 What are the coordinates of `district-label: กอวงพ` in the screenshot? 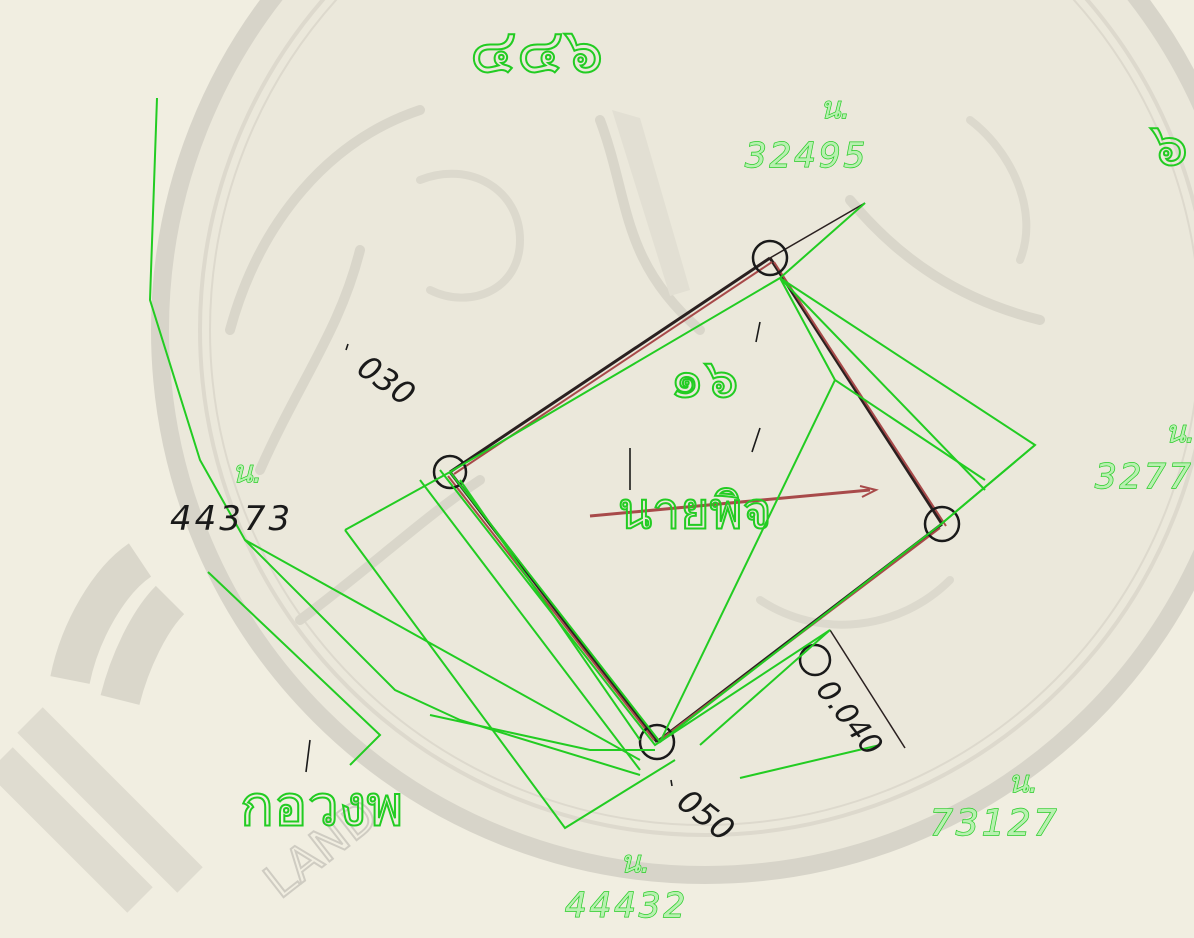 It's located at (321, 806).